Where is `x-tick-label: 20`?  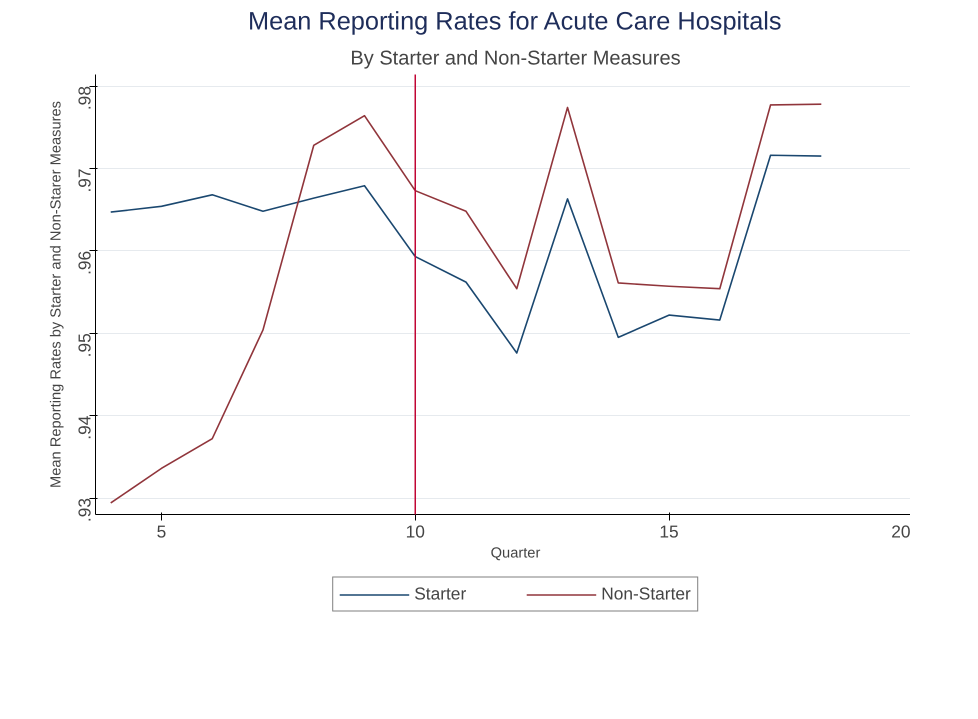 x-tick-label: 20 is located at coordinates (901, 532).